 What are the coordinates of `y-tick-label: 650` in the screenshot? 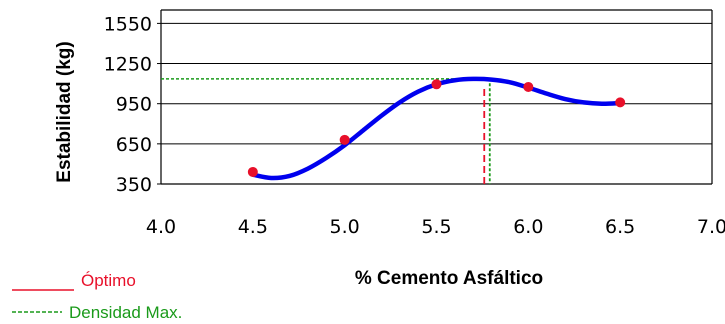 It's located at (134, 145).